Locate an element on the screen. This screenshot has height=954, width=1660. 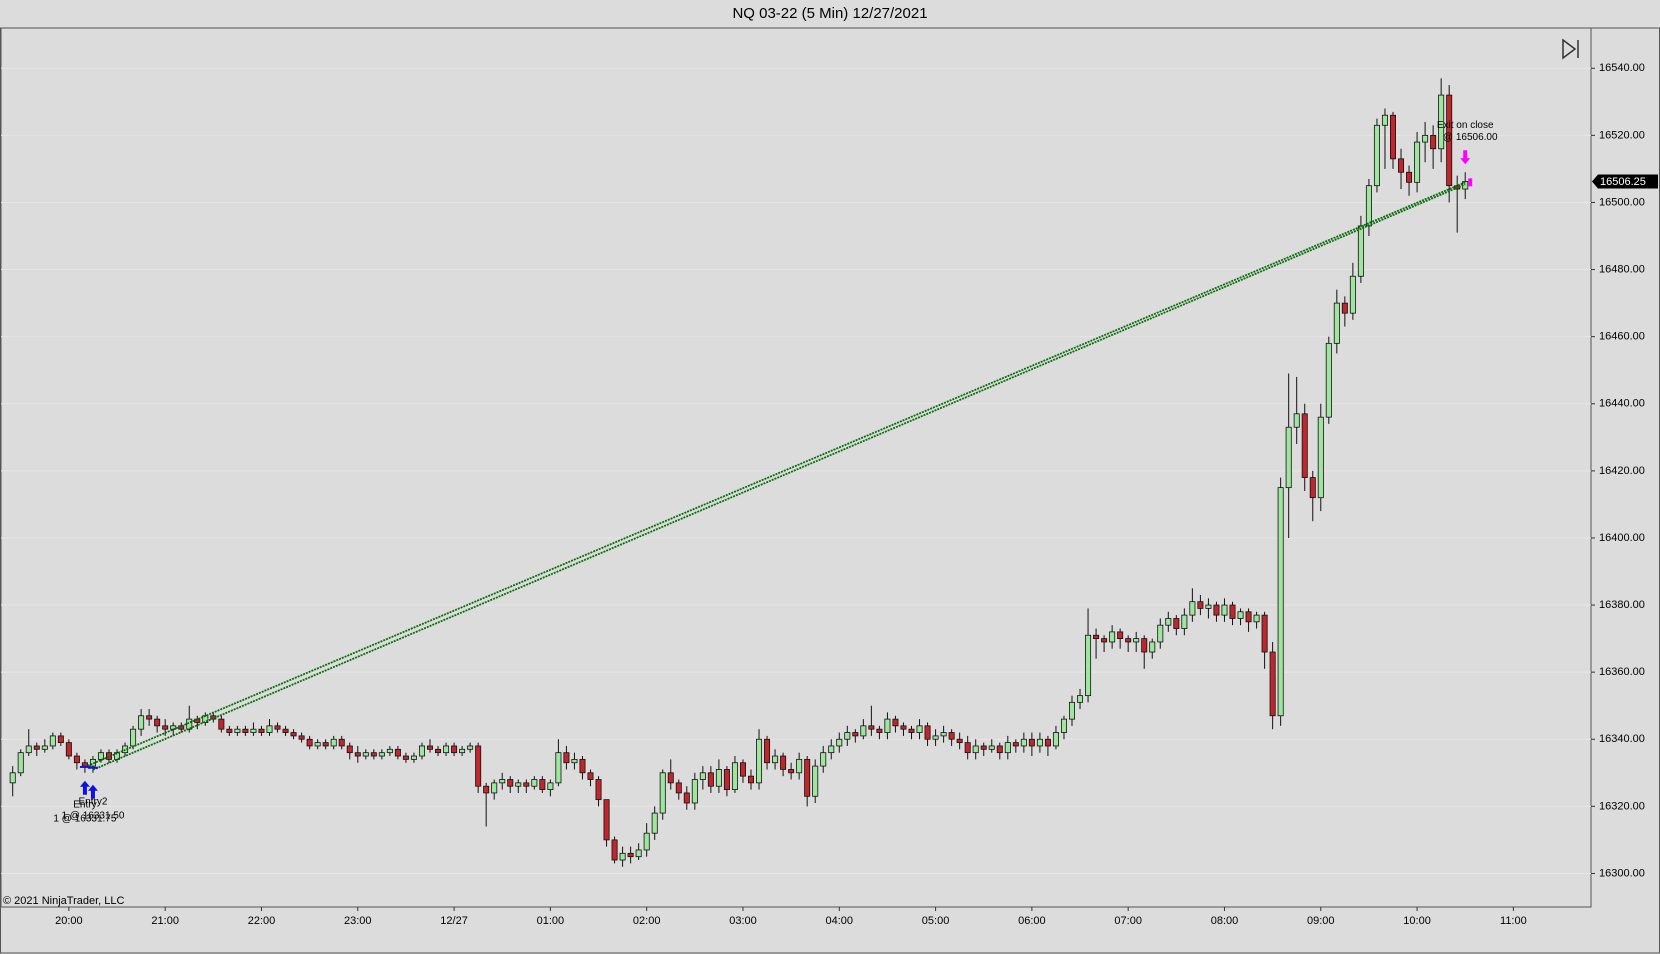
x-tick-label: 07:00 is located at coordinates (1128, 921).